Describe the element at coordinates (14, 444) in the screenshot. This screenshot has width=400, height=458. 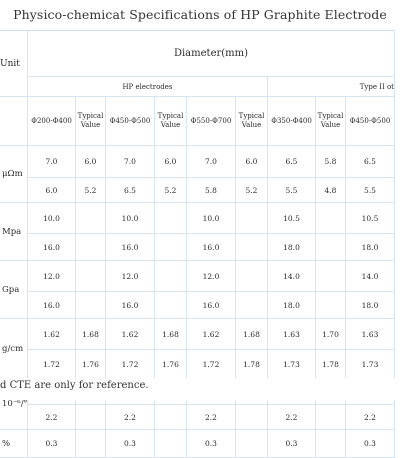
I see `unit-label-ash: %` at that location.